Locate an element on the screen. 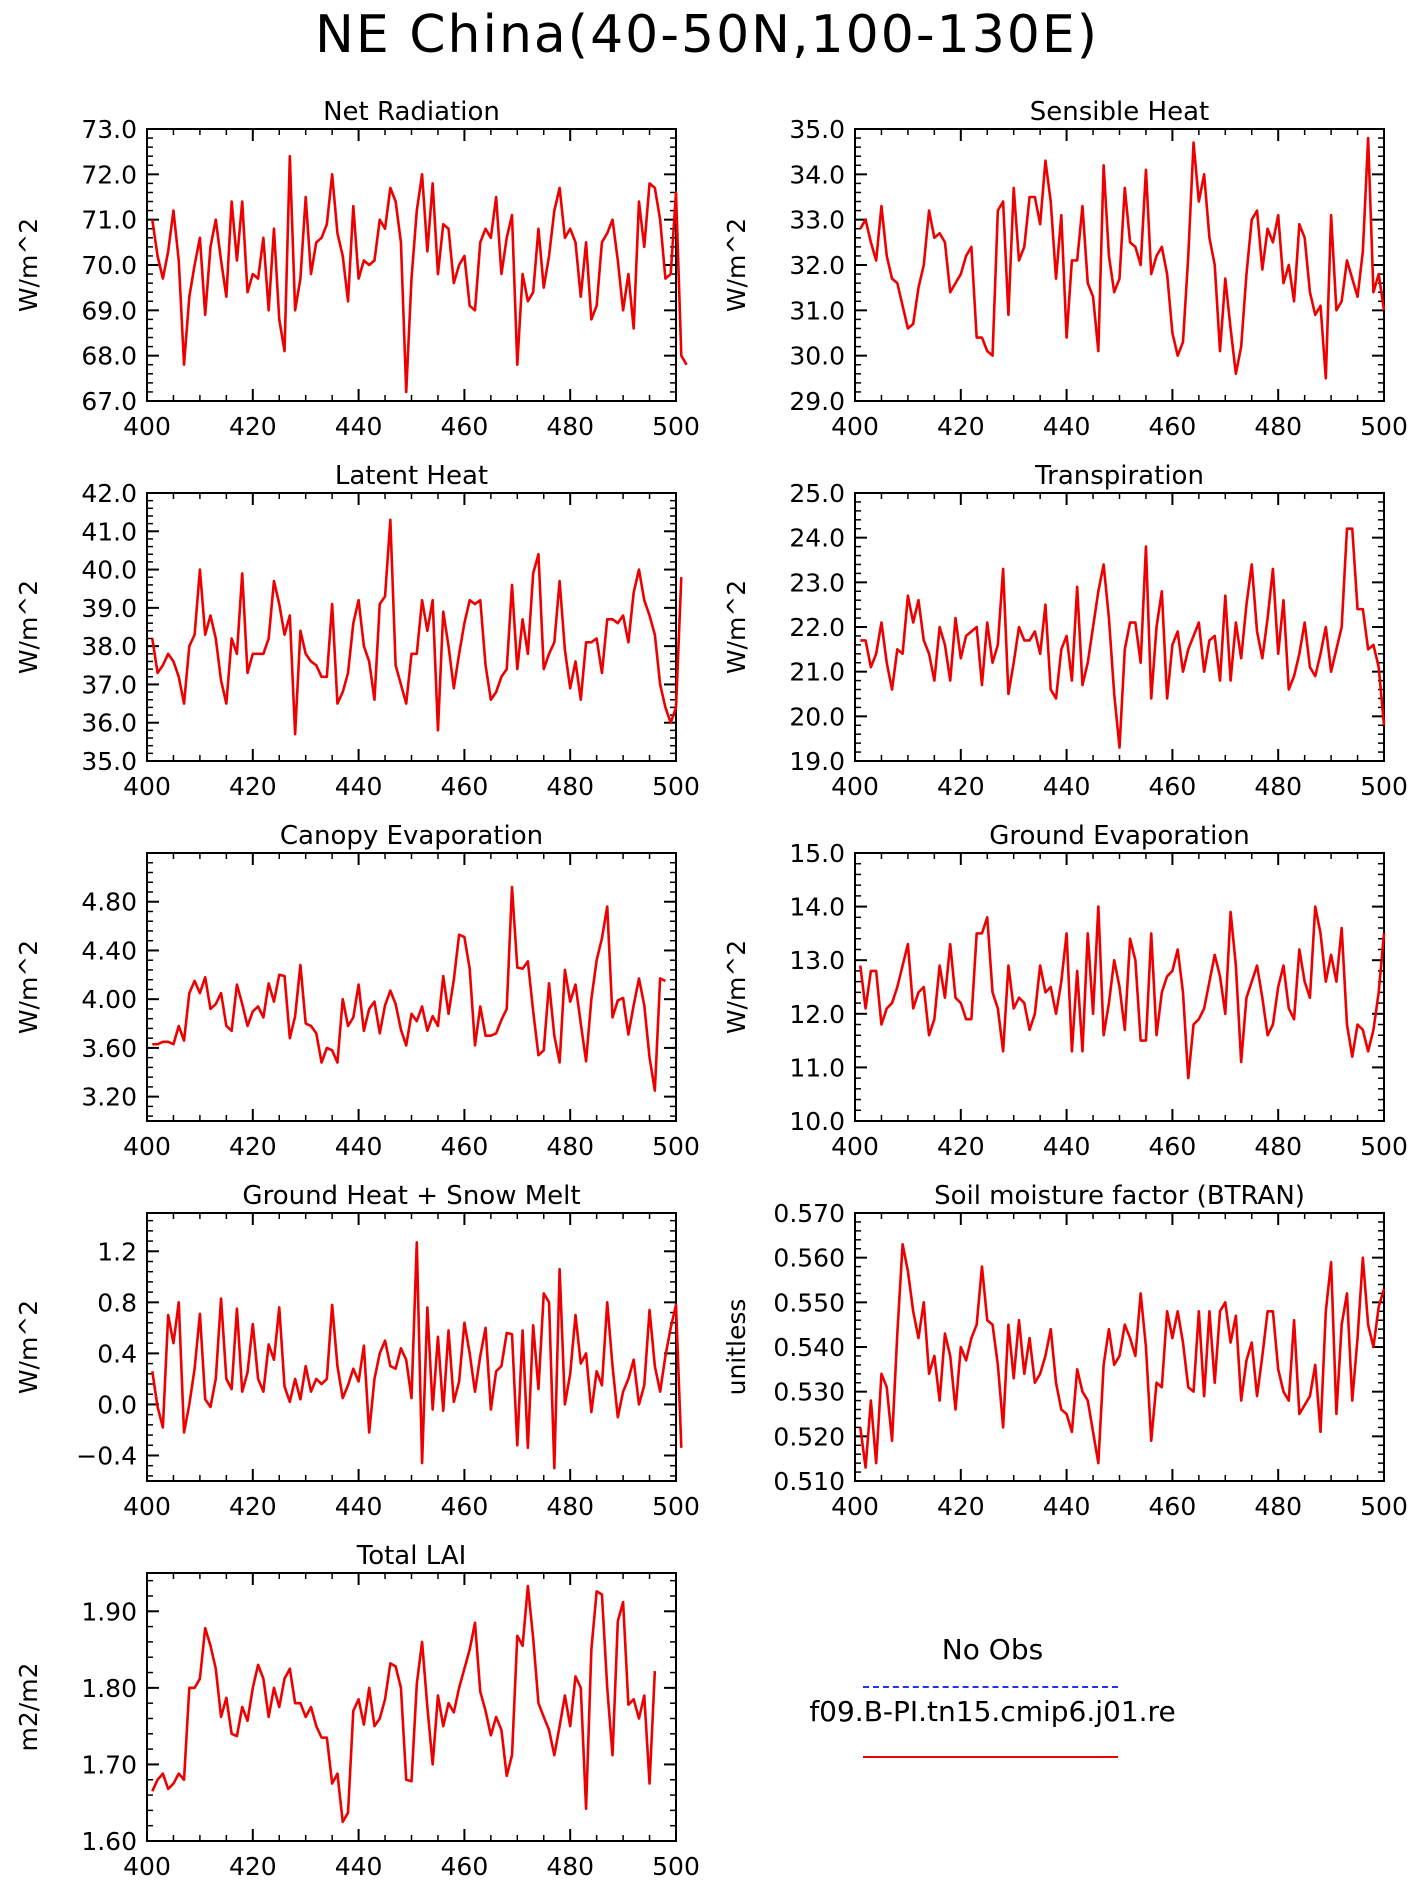 The height and width of the screenshot is (1893, 1414). y-tick-label: 1.2 is located at coordinates (117, 1251).